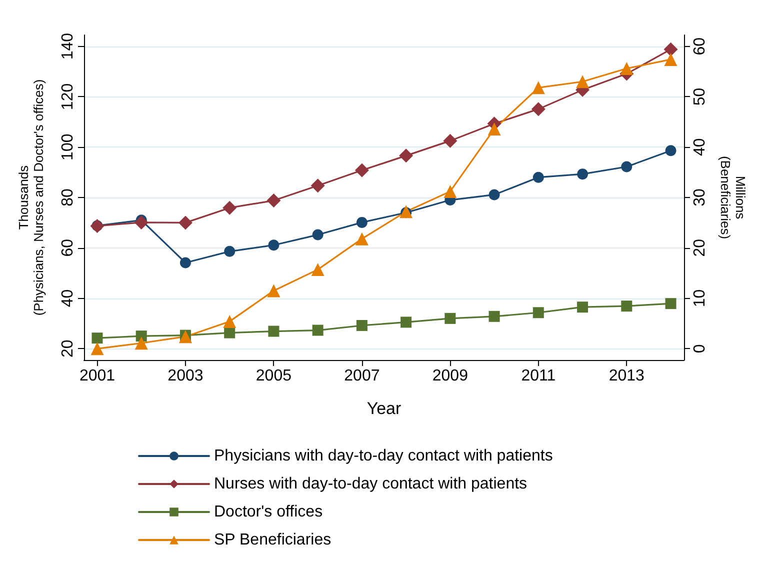  What do you see at coordinates (268, 512) in the screenshot?
I see `legend-label: Doctor's offices` at bounding box center [268, 512].